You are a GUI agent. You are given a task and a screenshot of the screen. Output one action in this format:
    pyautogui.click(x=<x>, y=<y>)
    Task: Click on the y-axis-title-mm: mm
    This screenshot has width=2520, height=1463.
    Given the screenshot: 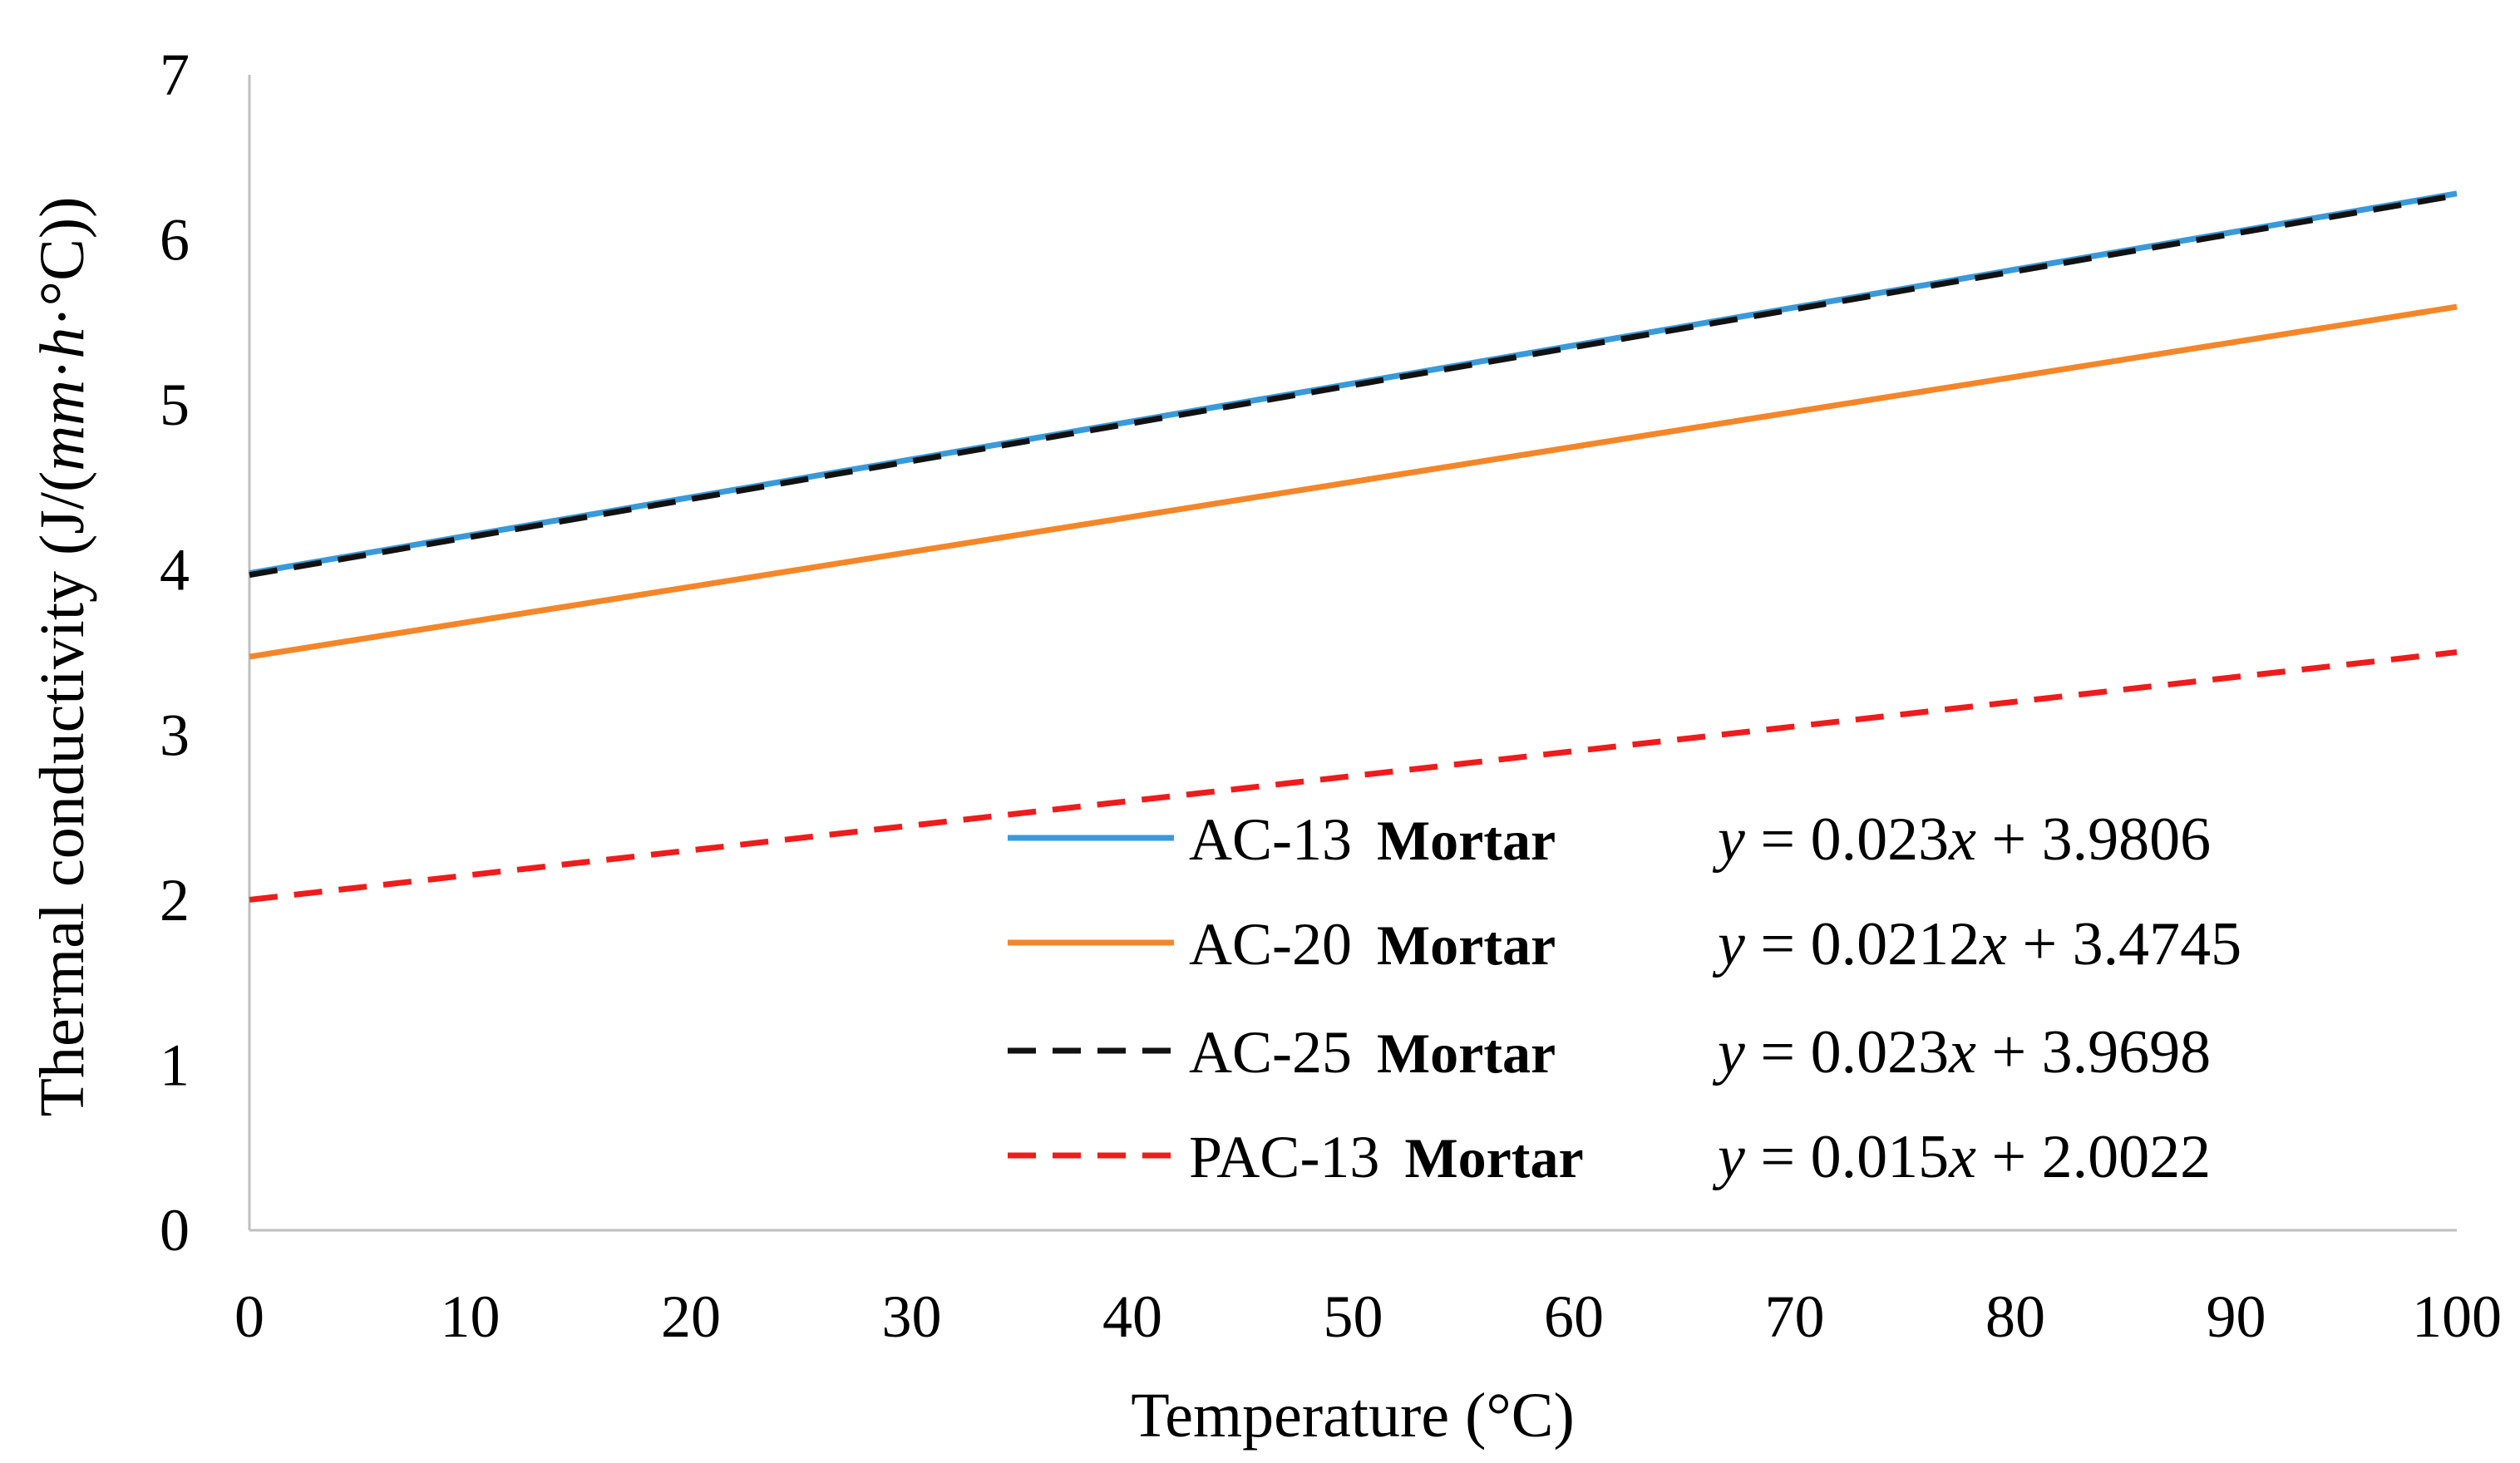 What is the action you would take?
    pyautogui.click(x=62, y=425)
    